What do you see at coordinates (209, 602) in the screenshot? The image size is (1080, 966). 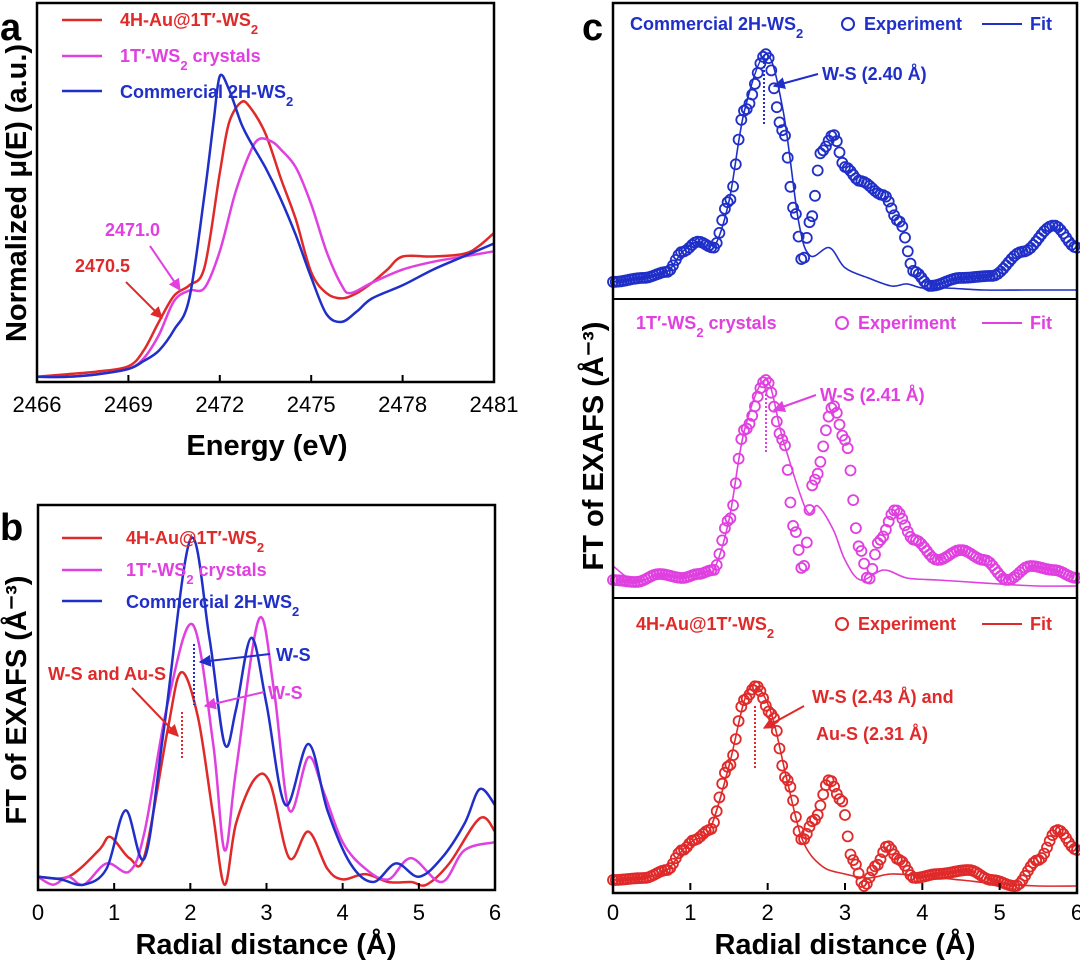 I see `legend-b-blue-text: Commercial 2H-WS` at bounding box center [209, 602].